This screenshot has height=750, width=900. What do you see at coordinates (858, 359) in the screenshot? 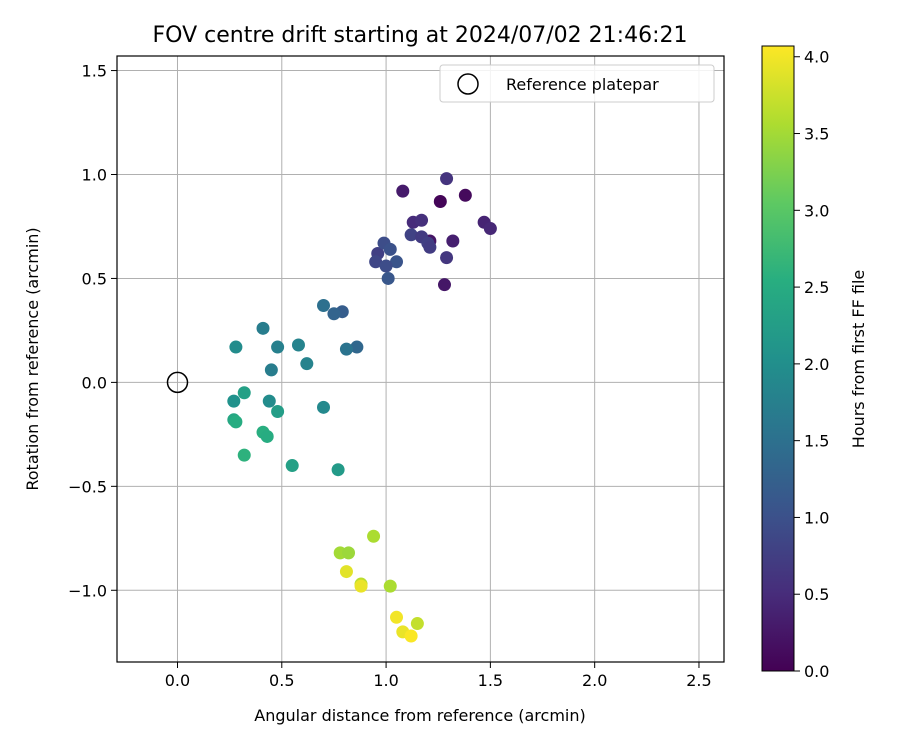
I see `colorbar-label: Hours from first FF file` at bounding box center [858, 359].